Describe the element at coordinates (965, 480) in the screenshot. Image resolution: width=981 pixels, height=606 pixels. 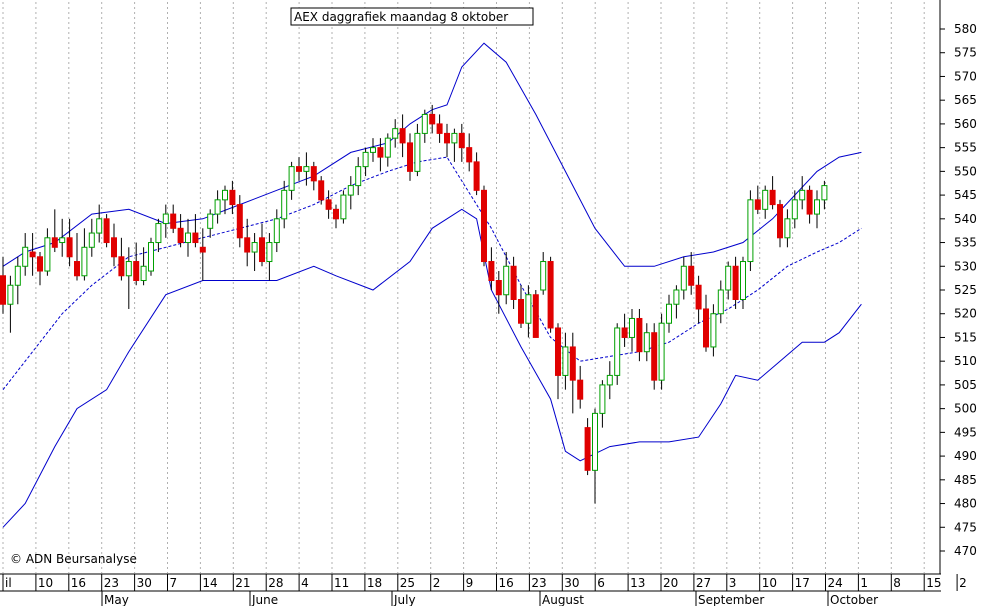
I see `y-tick-label: 485` at that location.